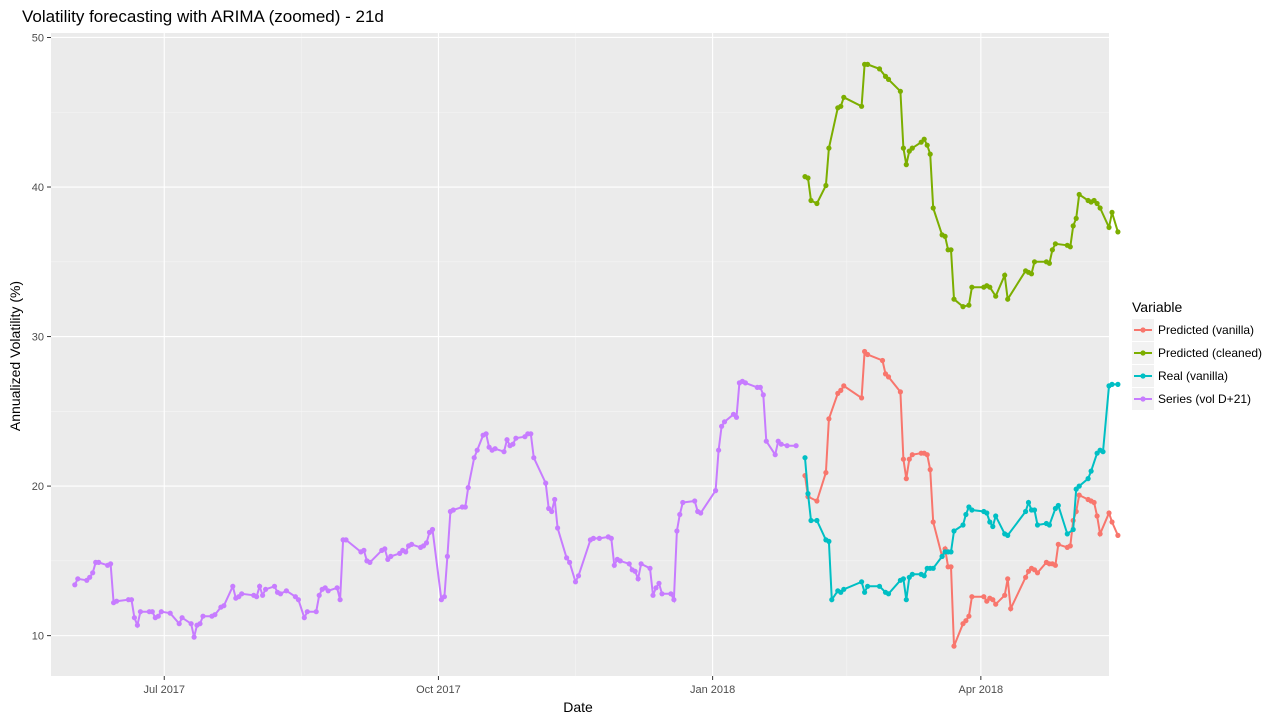 The height and width of the screenshot is (720, 1280). What do you see at coordinates (1197, 353) in the screenshot?
I see `legend-item: Predicted (cleaned)` at bounding box center [1197, 353].